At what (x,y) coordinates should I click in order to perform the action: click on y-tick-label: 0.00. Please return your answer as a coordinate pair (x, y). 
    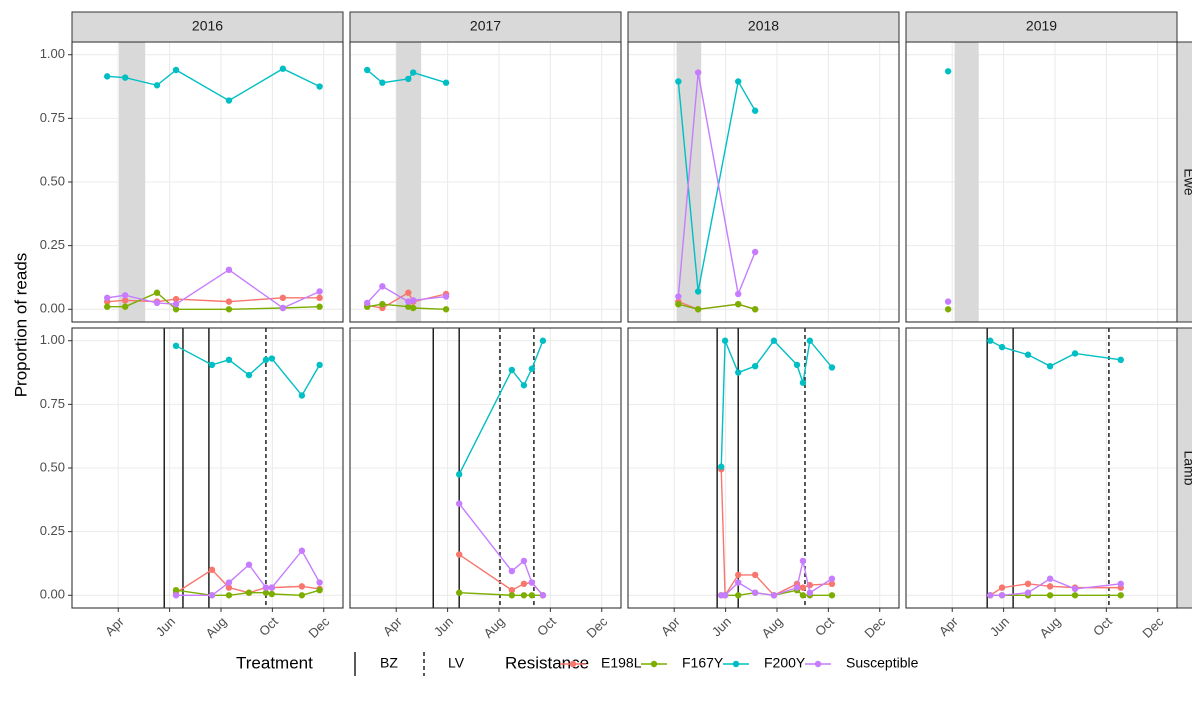
    Looking at the image, I should click on (52, 308).